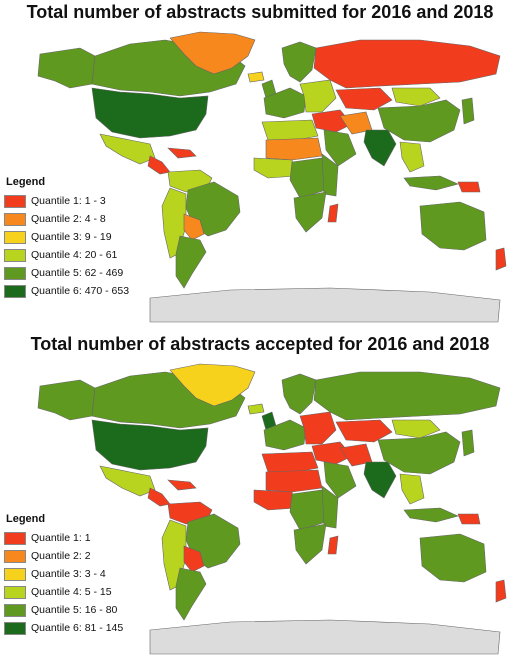  I want to click on legend-item: Quantile 4: 20 - 61, so click(79, 255).